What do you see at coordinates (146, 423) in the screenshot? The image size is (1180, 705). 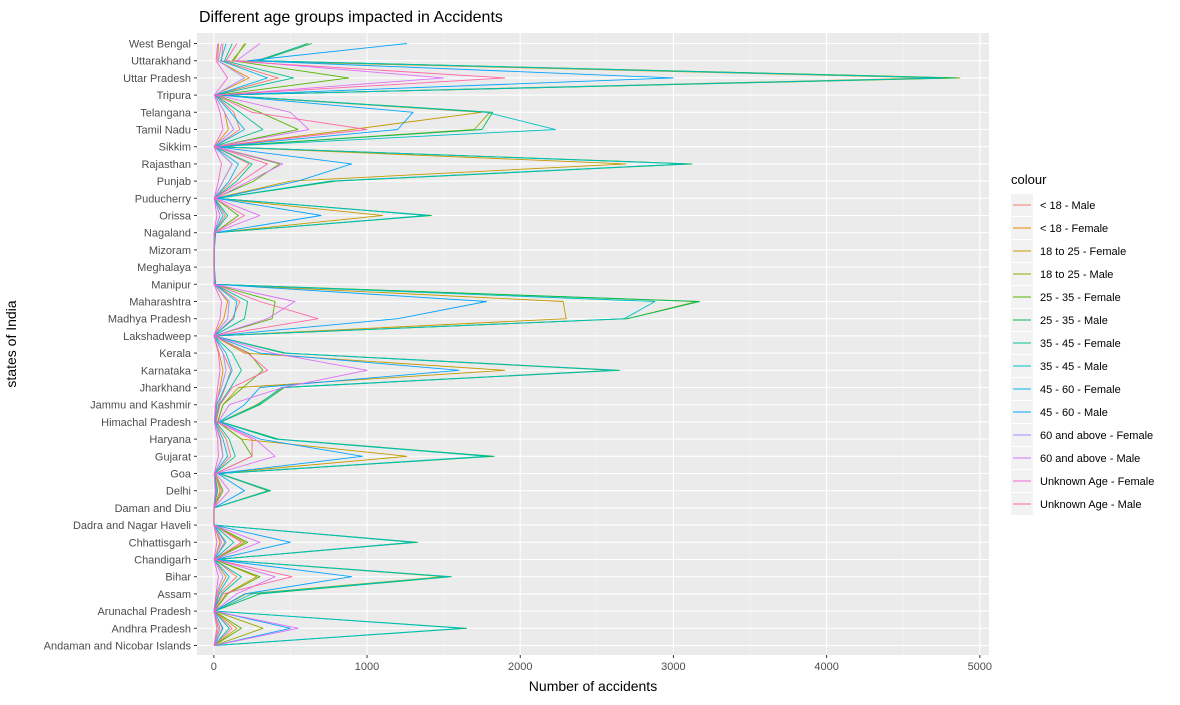 I see `y-tick-label: Himachal Pradesh` at bounding box center [146, 423].